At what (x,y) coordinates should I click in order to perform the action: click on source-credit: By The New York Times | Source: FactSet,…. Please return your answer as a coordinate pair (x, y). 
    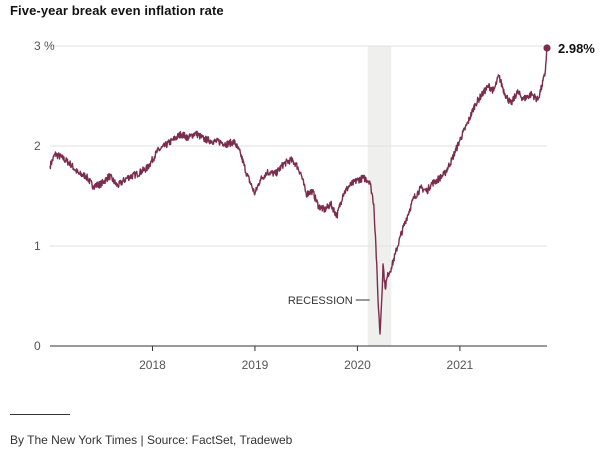
    Looking at the image, I should click on (151, 440).